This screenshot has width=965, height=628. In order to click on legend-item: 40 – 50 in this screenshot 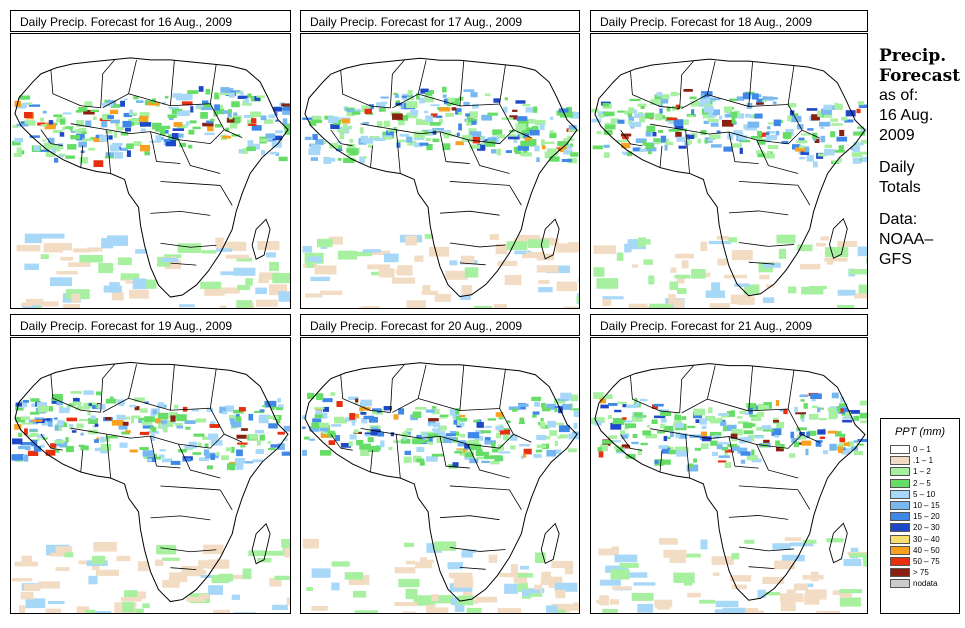, I will do `click(920, 550)`.